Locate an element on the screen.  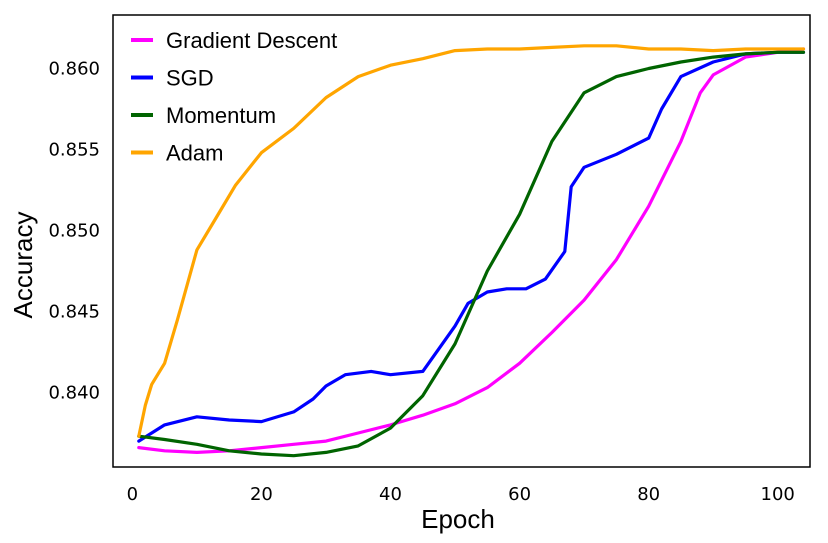
x-tick-label: 80 is located at coordinates (648, 494).